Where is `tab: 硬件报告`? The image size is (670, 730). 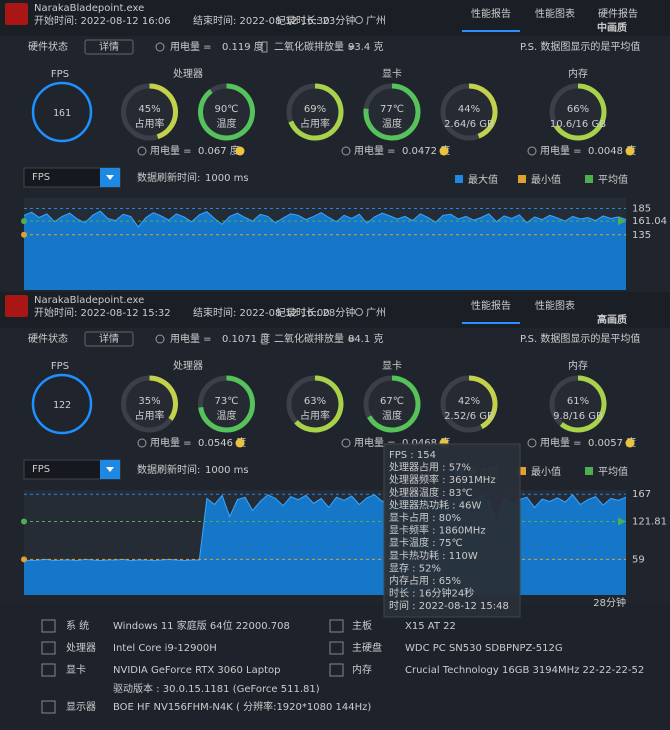 tab: 硬件报告 is located at coordinates (618, 13).